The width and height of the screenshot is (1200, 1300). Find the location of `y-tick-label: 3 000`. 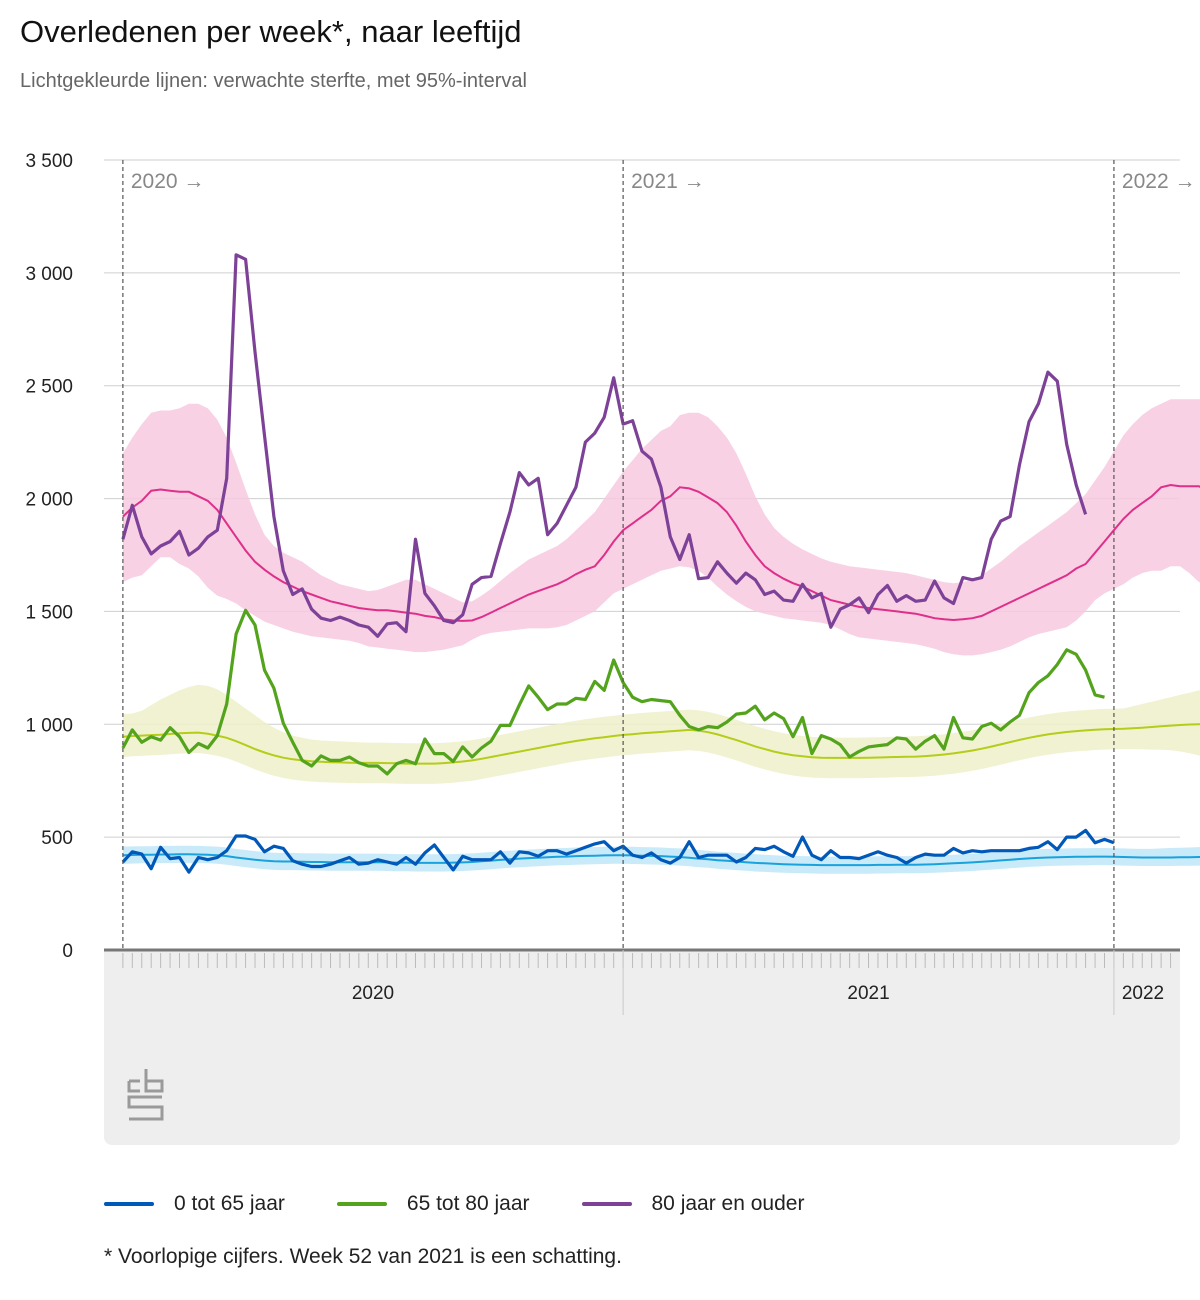

y-tick-label: 3 000 is located at coordinates (49, 274).